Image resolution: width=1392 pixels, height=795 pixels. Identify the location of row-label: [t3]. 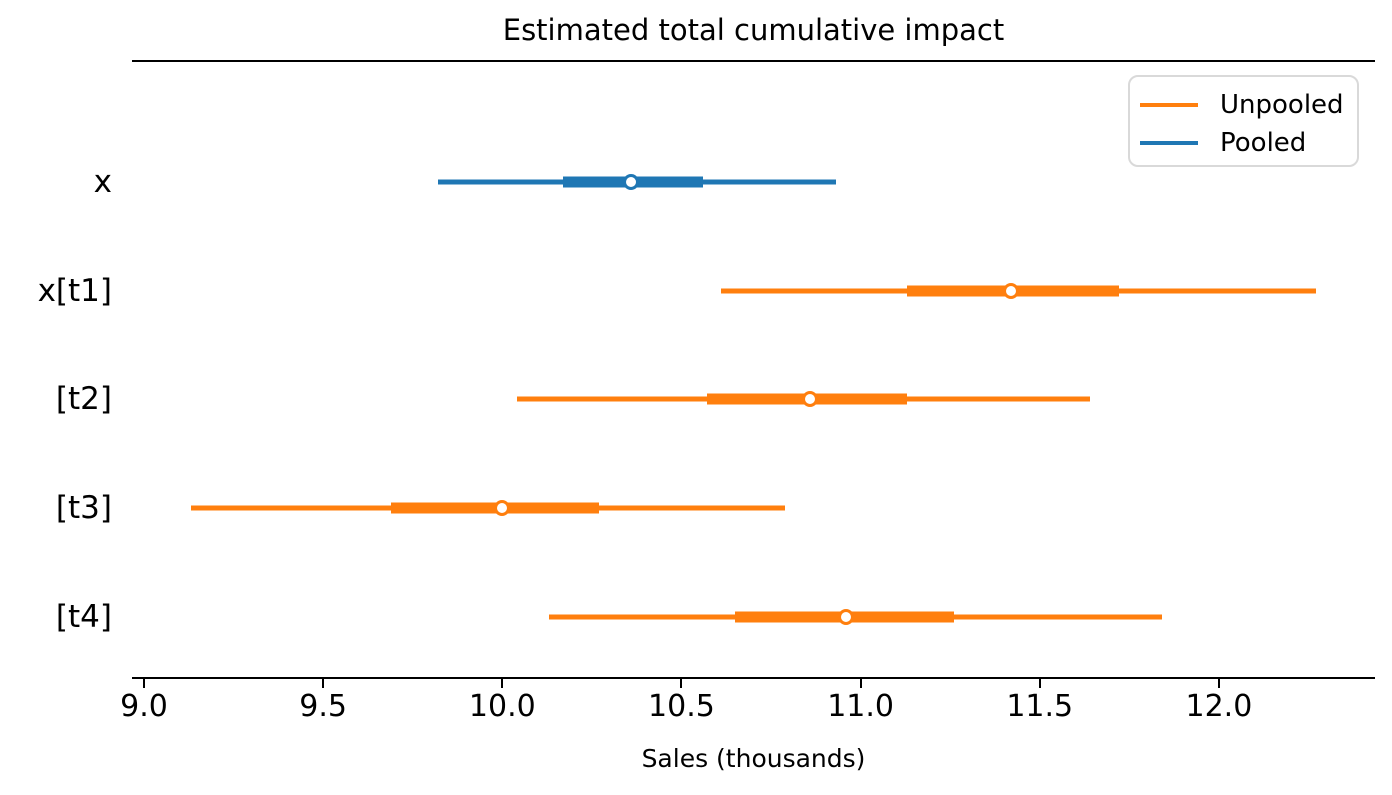
(83, 508).